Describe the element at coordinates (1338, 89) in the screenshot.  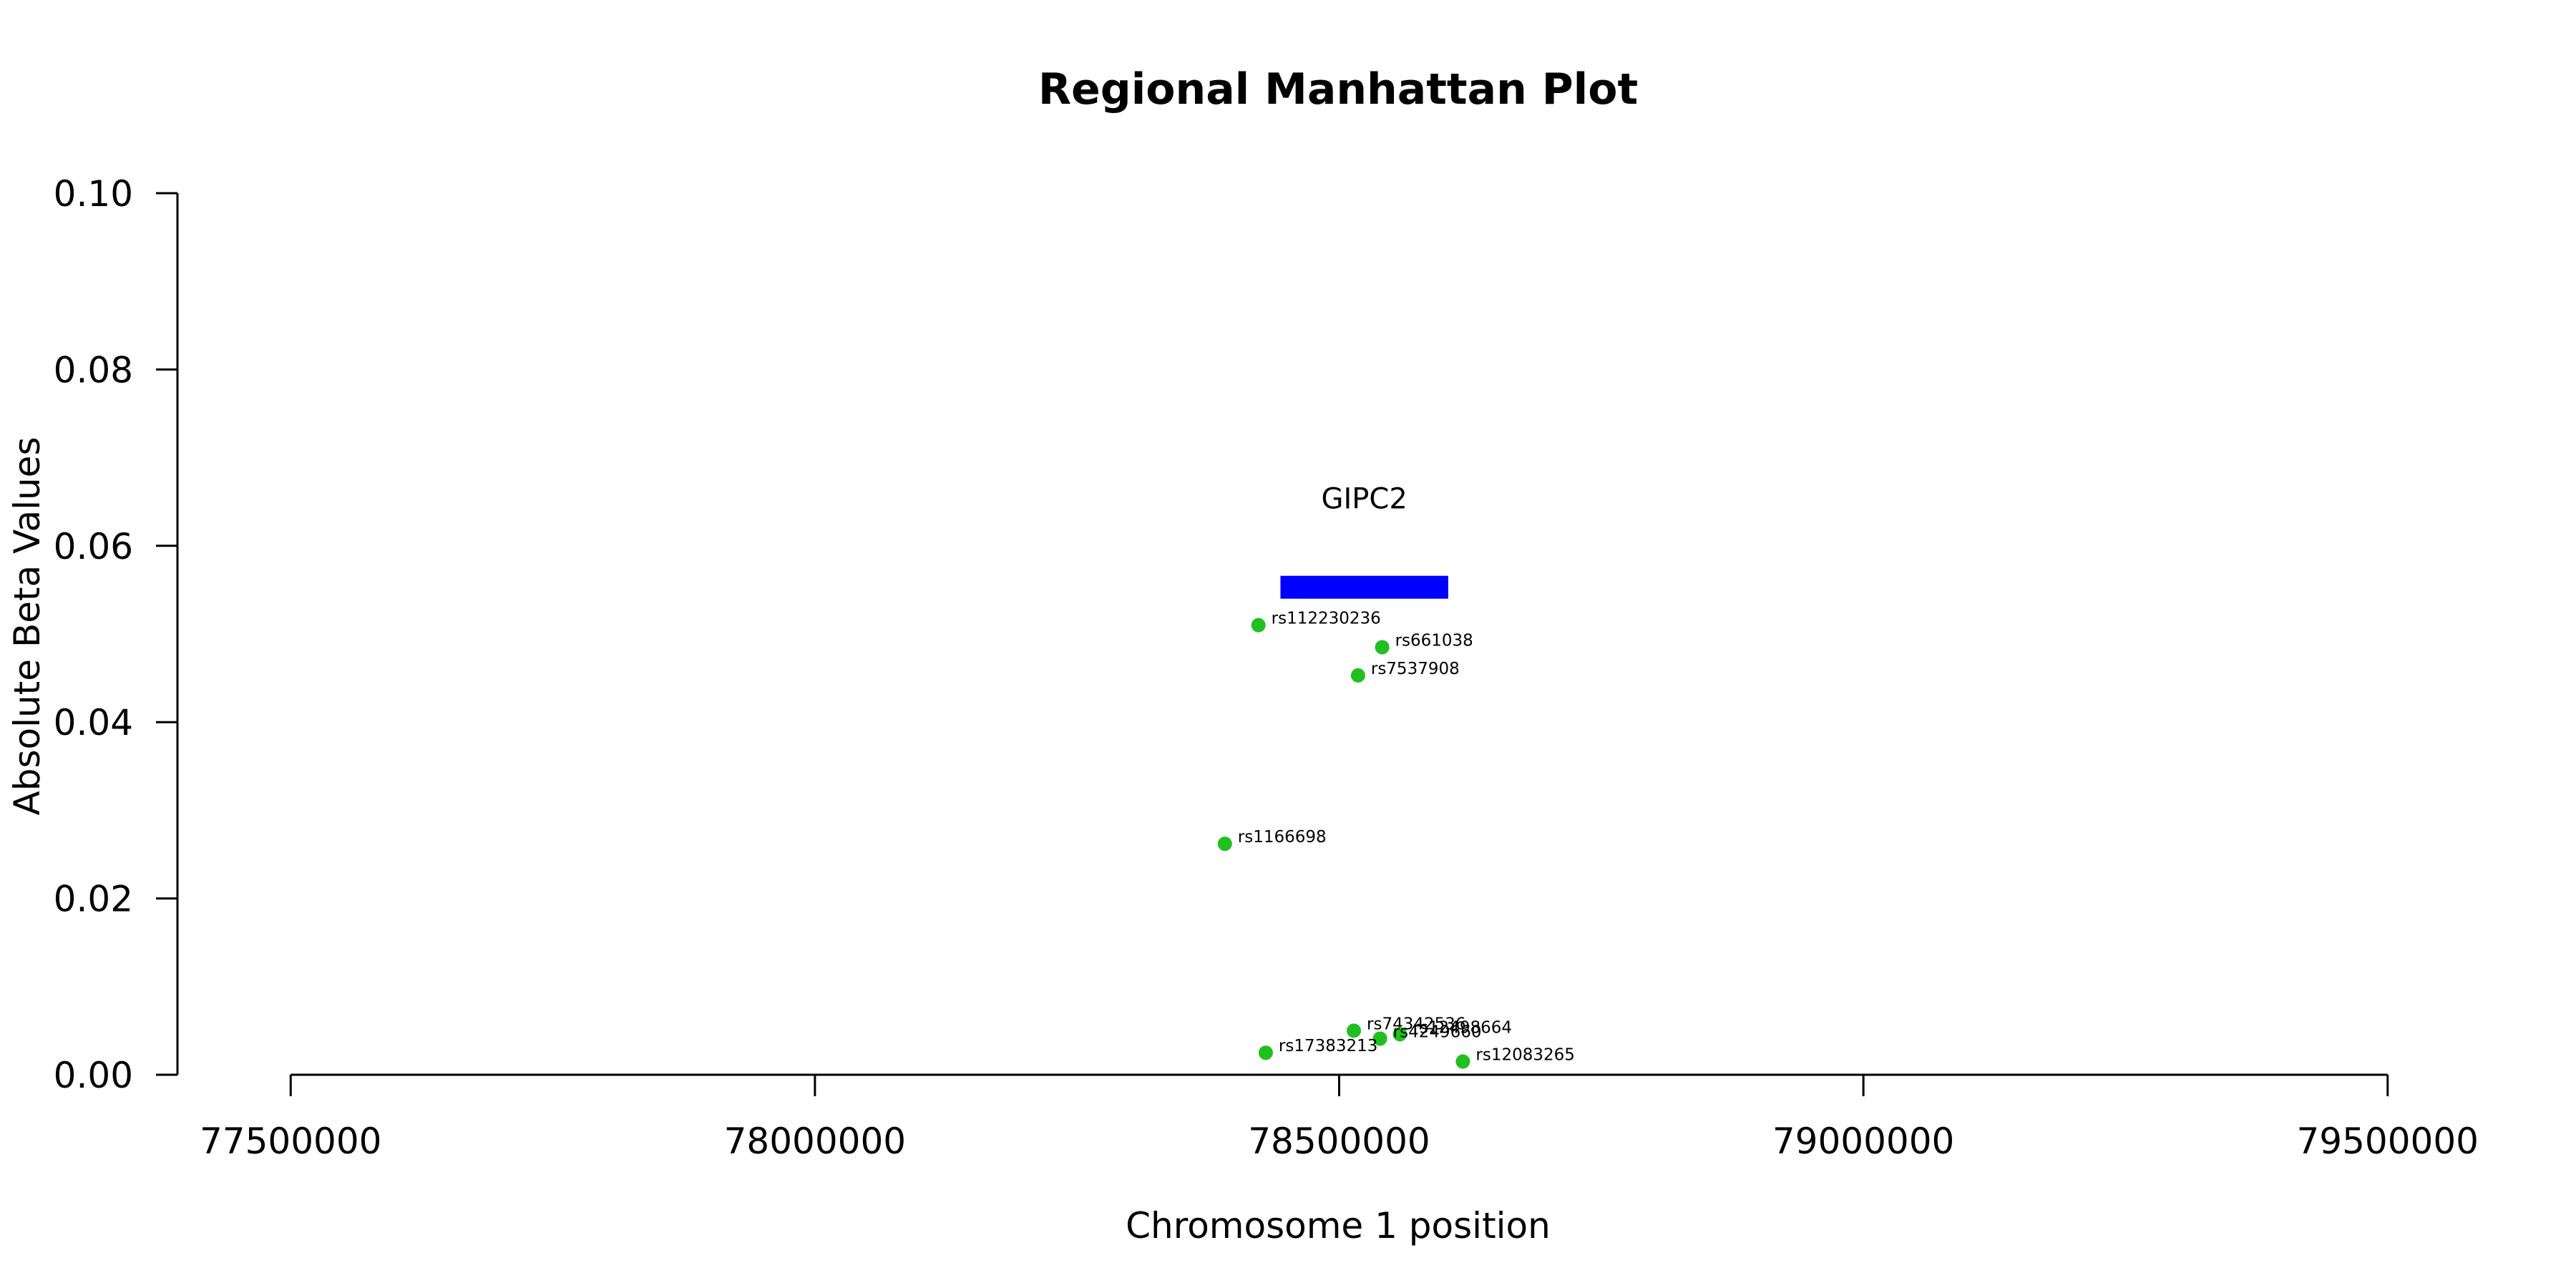
I see `chart-title: Regional Manhattan Plot` at that location.